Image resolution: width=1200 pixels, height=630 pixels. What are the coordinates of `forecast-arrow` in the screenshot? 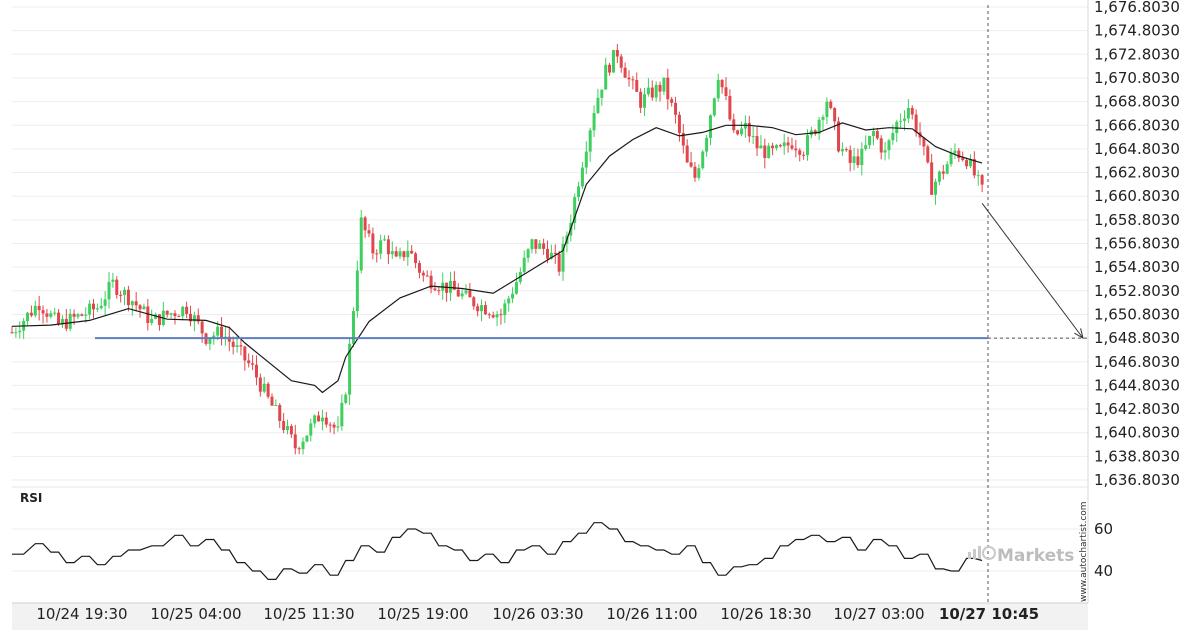 It's located at (1032, 271).